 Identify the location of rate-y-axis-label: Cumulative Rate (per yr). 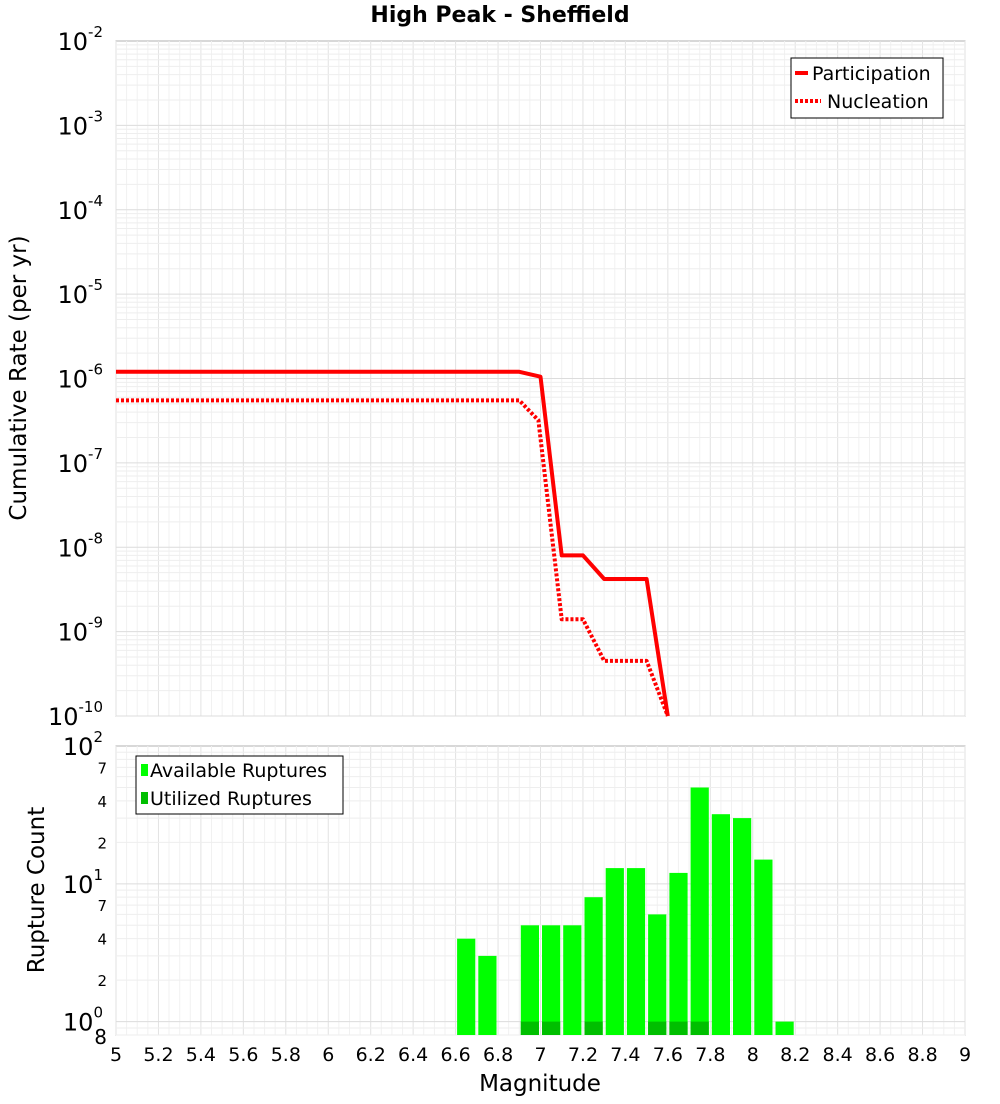
(19, 377).